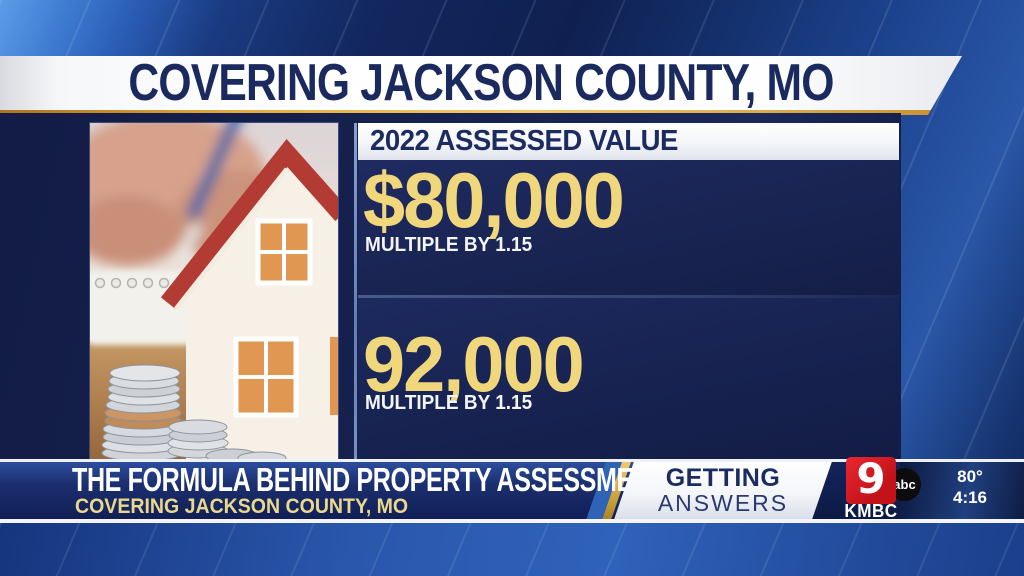  I want to click on assessed-value-header: 2022 ASSESSED VALUE, so click(628, 141).